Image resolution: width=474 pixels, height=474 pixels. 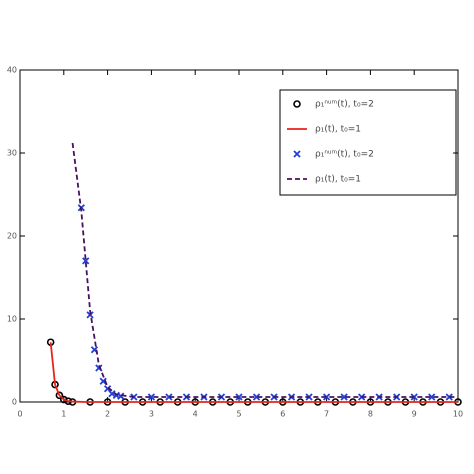 I want to click on x-tick-label: 9, so click(x=414, y=414).